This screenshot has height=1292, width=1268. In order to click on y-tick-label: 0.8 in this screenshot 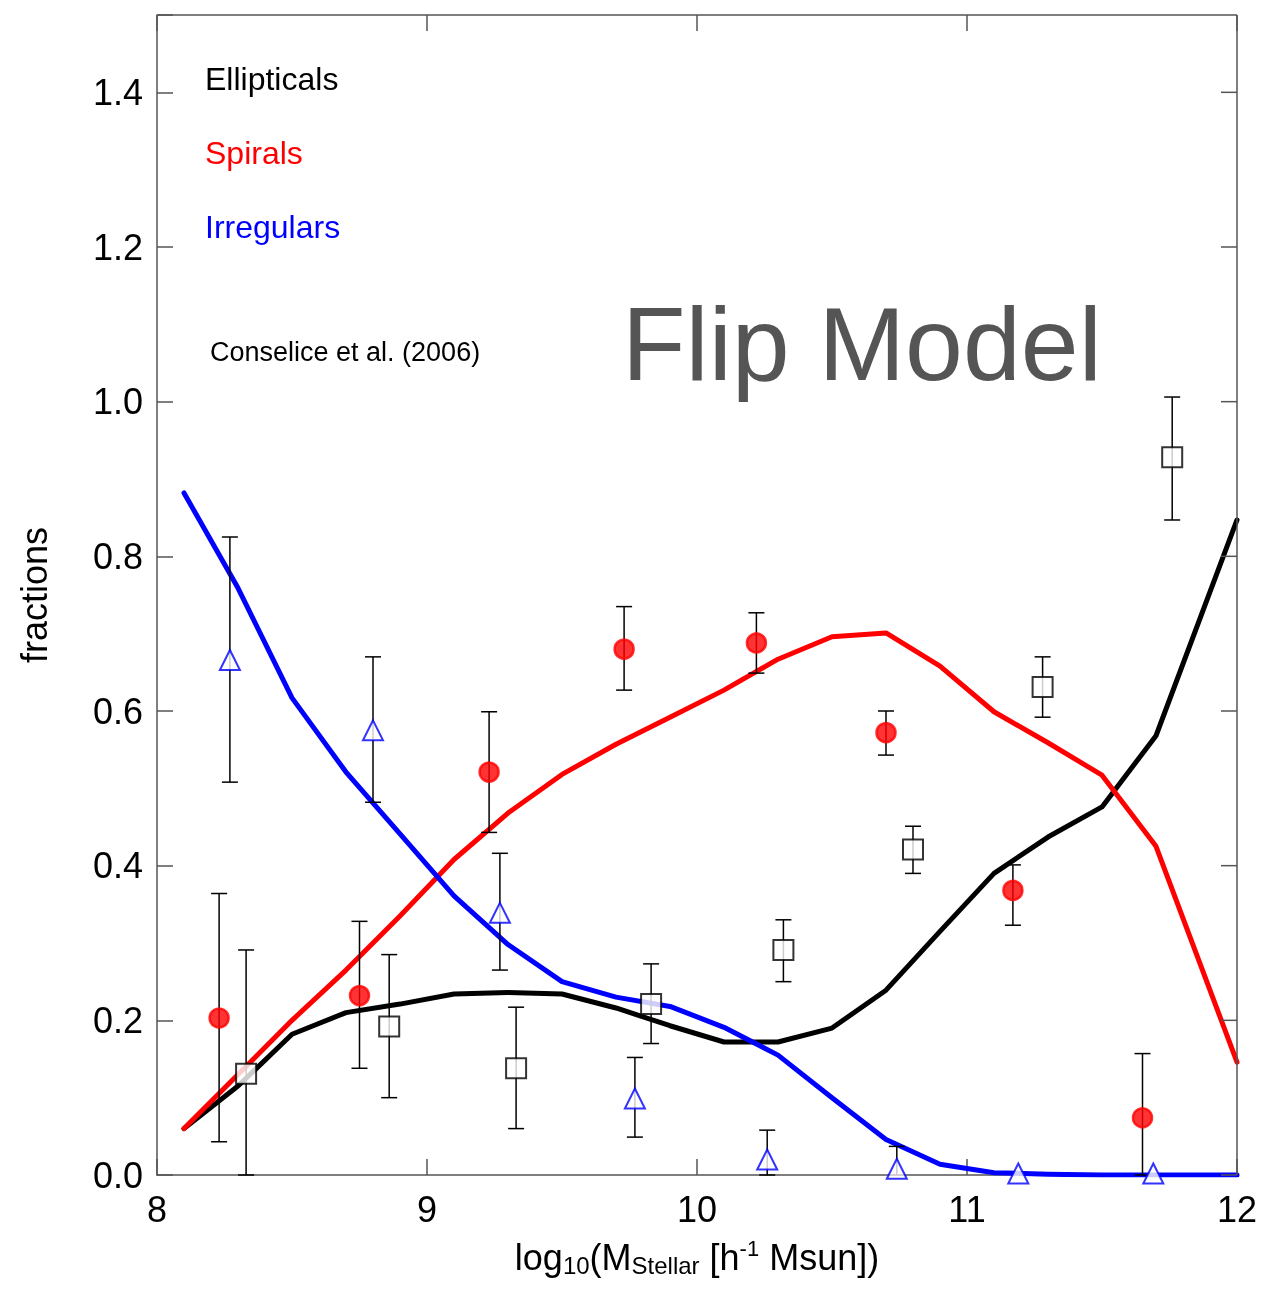, I will do `click(117, 556)`.